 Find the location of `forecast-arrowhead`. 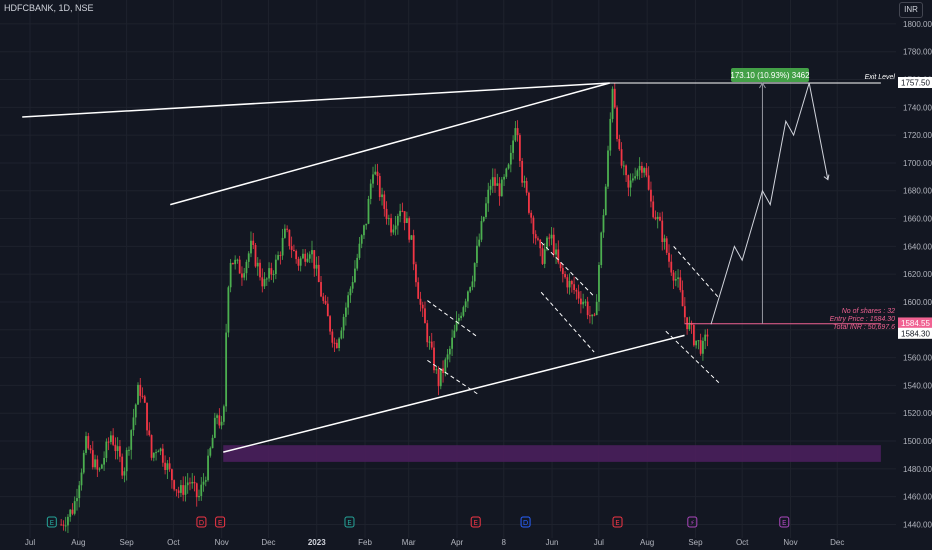

forecast-arrowhead is located at coordinates (826, 177).